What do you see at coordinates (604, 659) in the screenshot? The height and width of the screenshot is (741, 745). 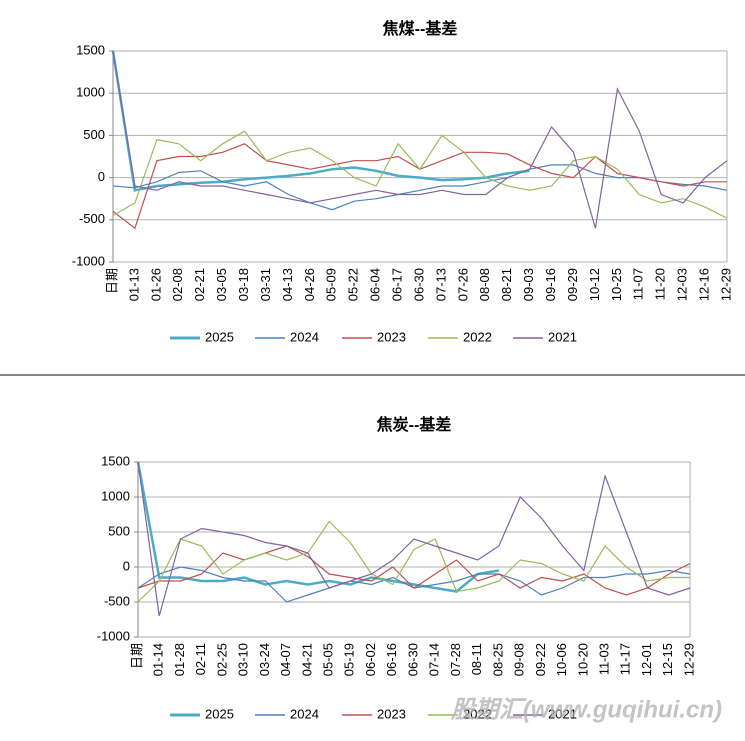 I see `x-tick-label: 11-03` at bounding box center [604, 659].